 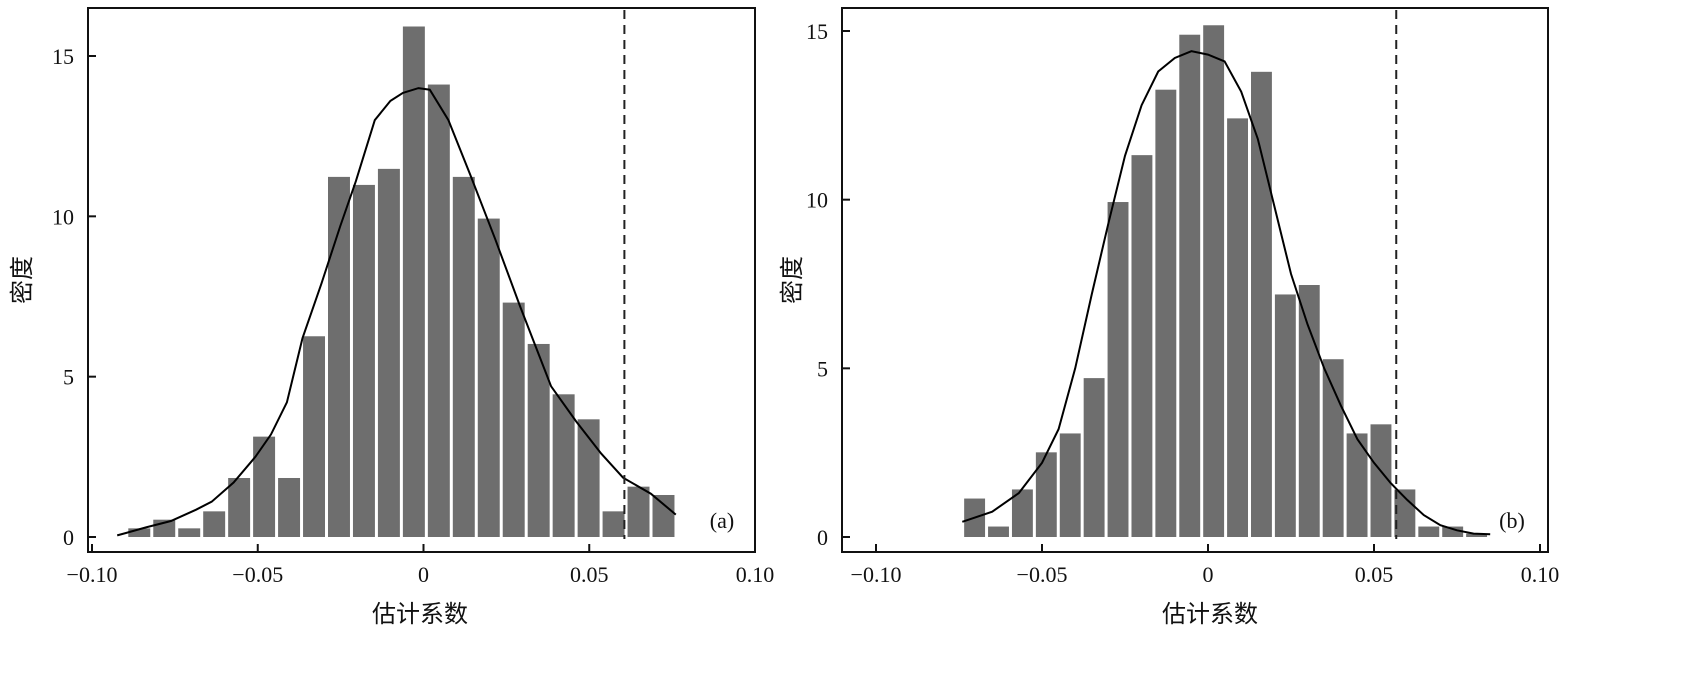 What do you see at coordinates (722, 520) in the screenshot?
I see `panel-label: (a)` at bounding box center [722, 520].